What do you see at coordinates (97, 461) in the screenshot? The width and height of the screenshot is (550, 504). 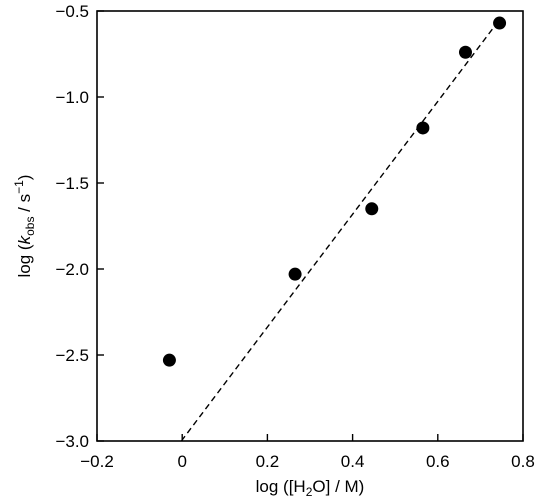 I see `x-tick-label: −0.2` at bounding box center [97, 461].